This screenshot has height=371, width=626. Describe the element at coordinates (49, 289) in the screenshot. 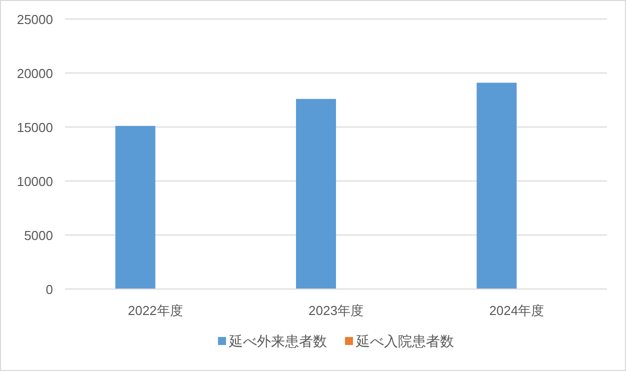

I see `y-tick-label: 0` at that location.